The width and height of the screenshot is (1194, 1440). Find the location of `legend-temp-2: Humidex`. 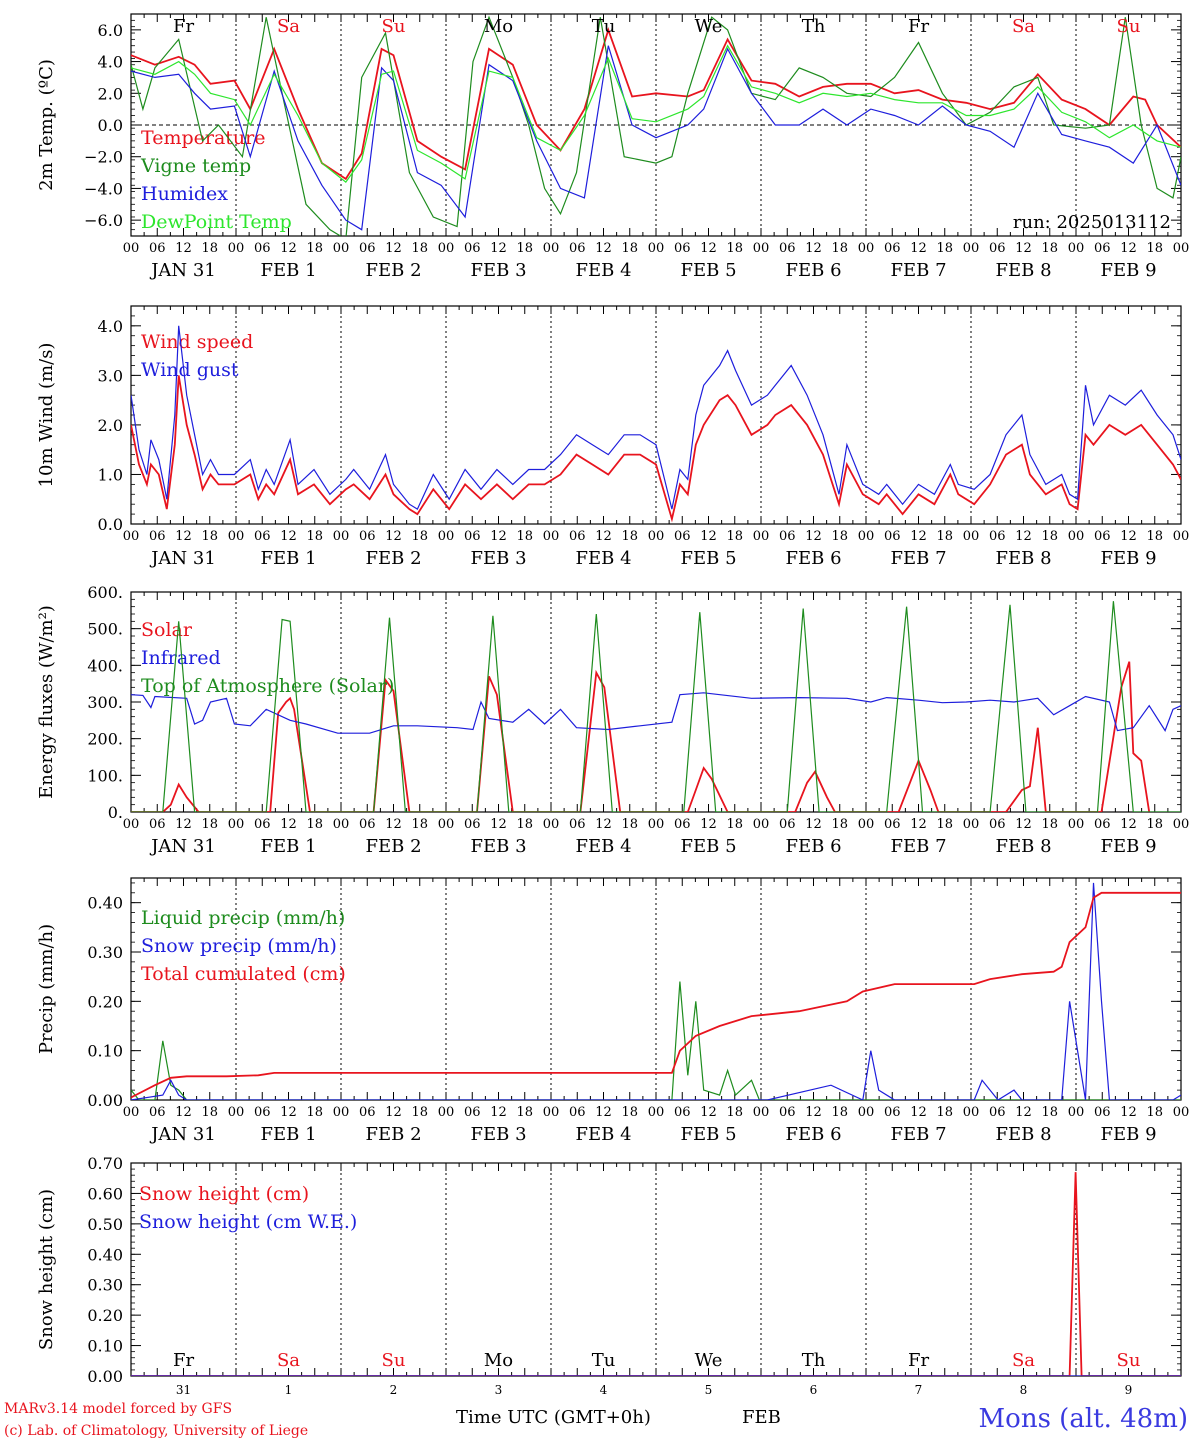

legend-temp-2: Humidex is located at coordinates (184, 194).